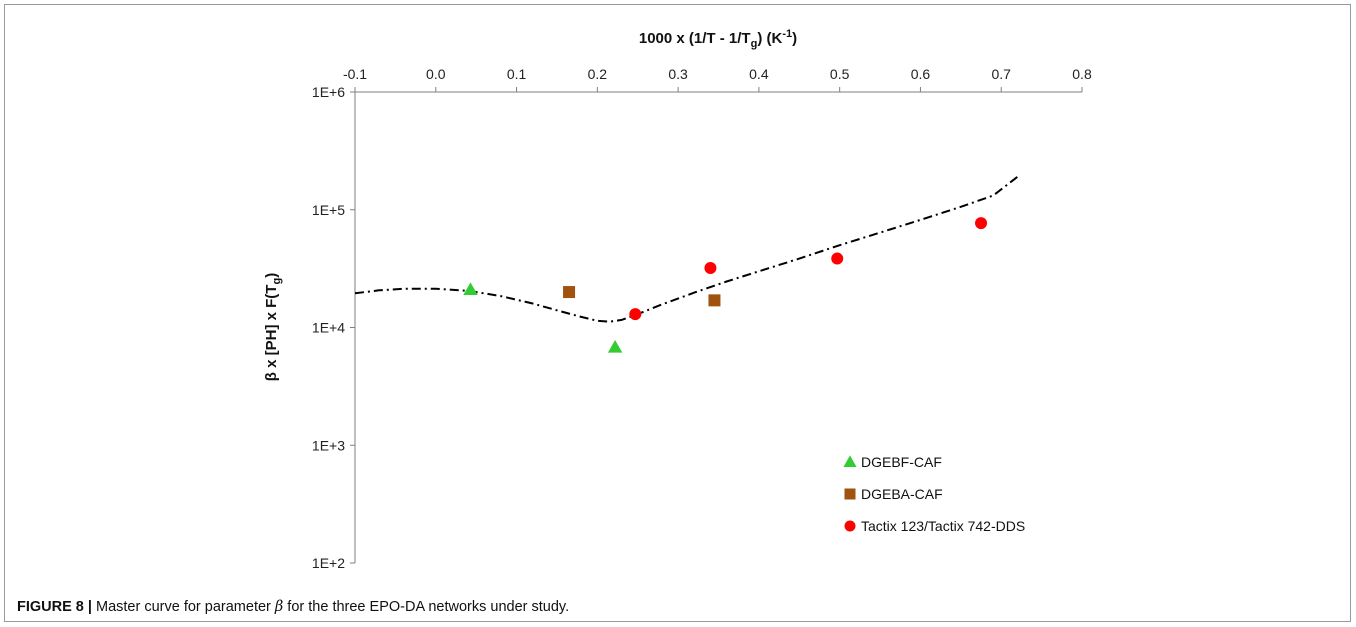 The width and height of the screenshot is (1356, 627). Describe the element at coordinates (183, 607) in the screenshot. I see `caption-text-before: Master curve for parameter` at that location.